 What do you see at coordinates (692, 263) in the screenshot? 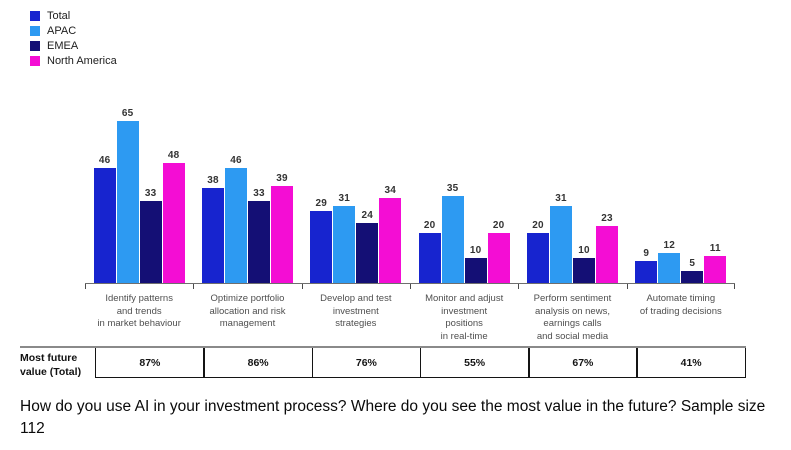
I see `bar-value-label: 5` at bounding box center [692, 263].